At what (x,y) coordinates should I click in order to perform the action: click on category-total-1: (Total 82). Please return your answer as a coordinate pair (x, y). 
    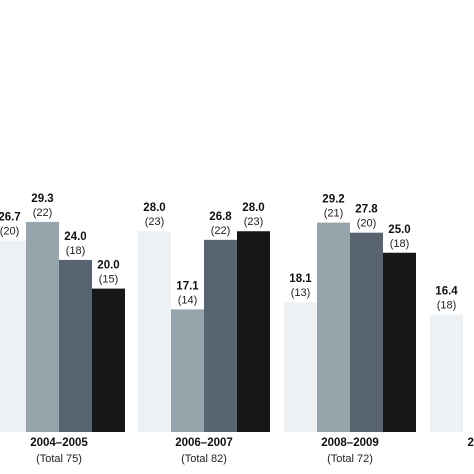
    Looking at the image, I should click on (204, 459).